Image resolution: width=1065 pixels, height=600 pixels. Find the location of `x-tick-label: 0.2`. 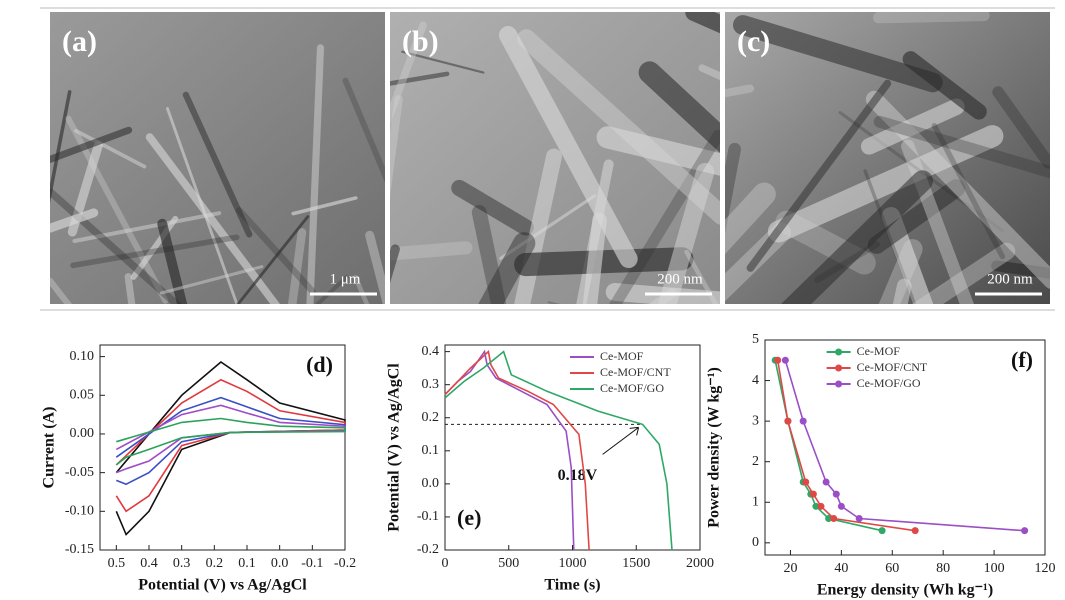

x-tick-label: 0.2 is located at coordinates (215, 563).